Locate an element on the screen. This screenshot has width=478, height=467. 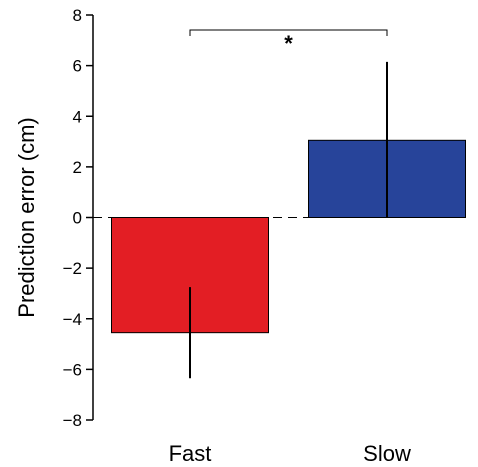
y-axis is located at coordinates (90, 217).